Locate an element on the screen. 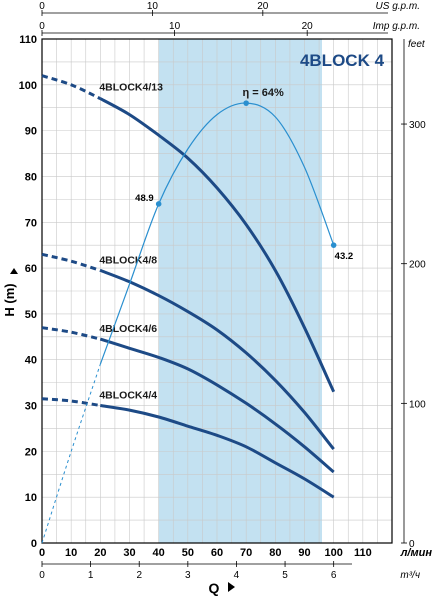  curve-dashed-4BLOCK4/6 is located at coordinates (71, 333).